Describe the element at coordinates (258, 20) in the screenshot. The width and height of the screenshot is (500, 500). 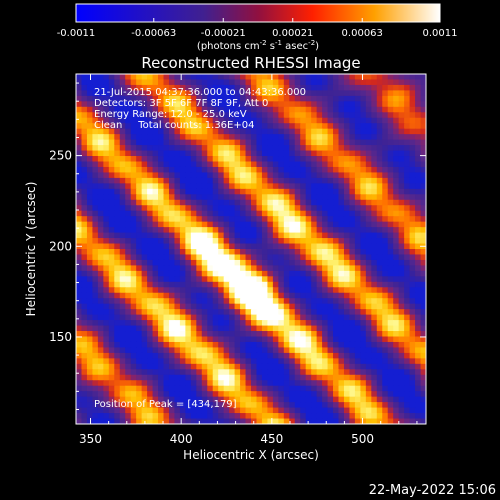
I see `colorbar-ticks` at that location.